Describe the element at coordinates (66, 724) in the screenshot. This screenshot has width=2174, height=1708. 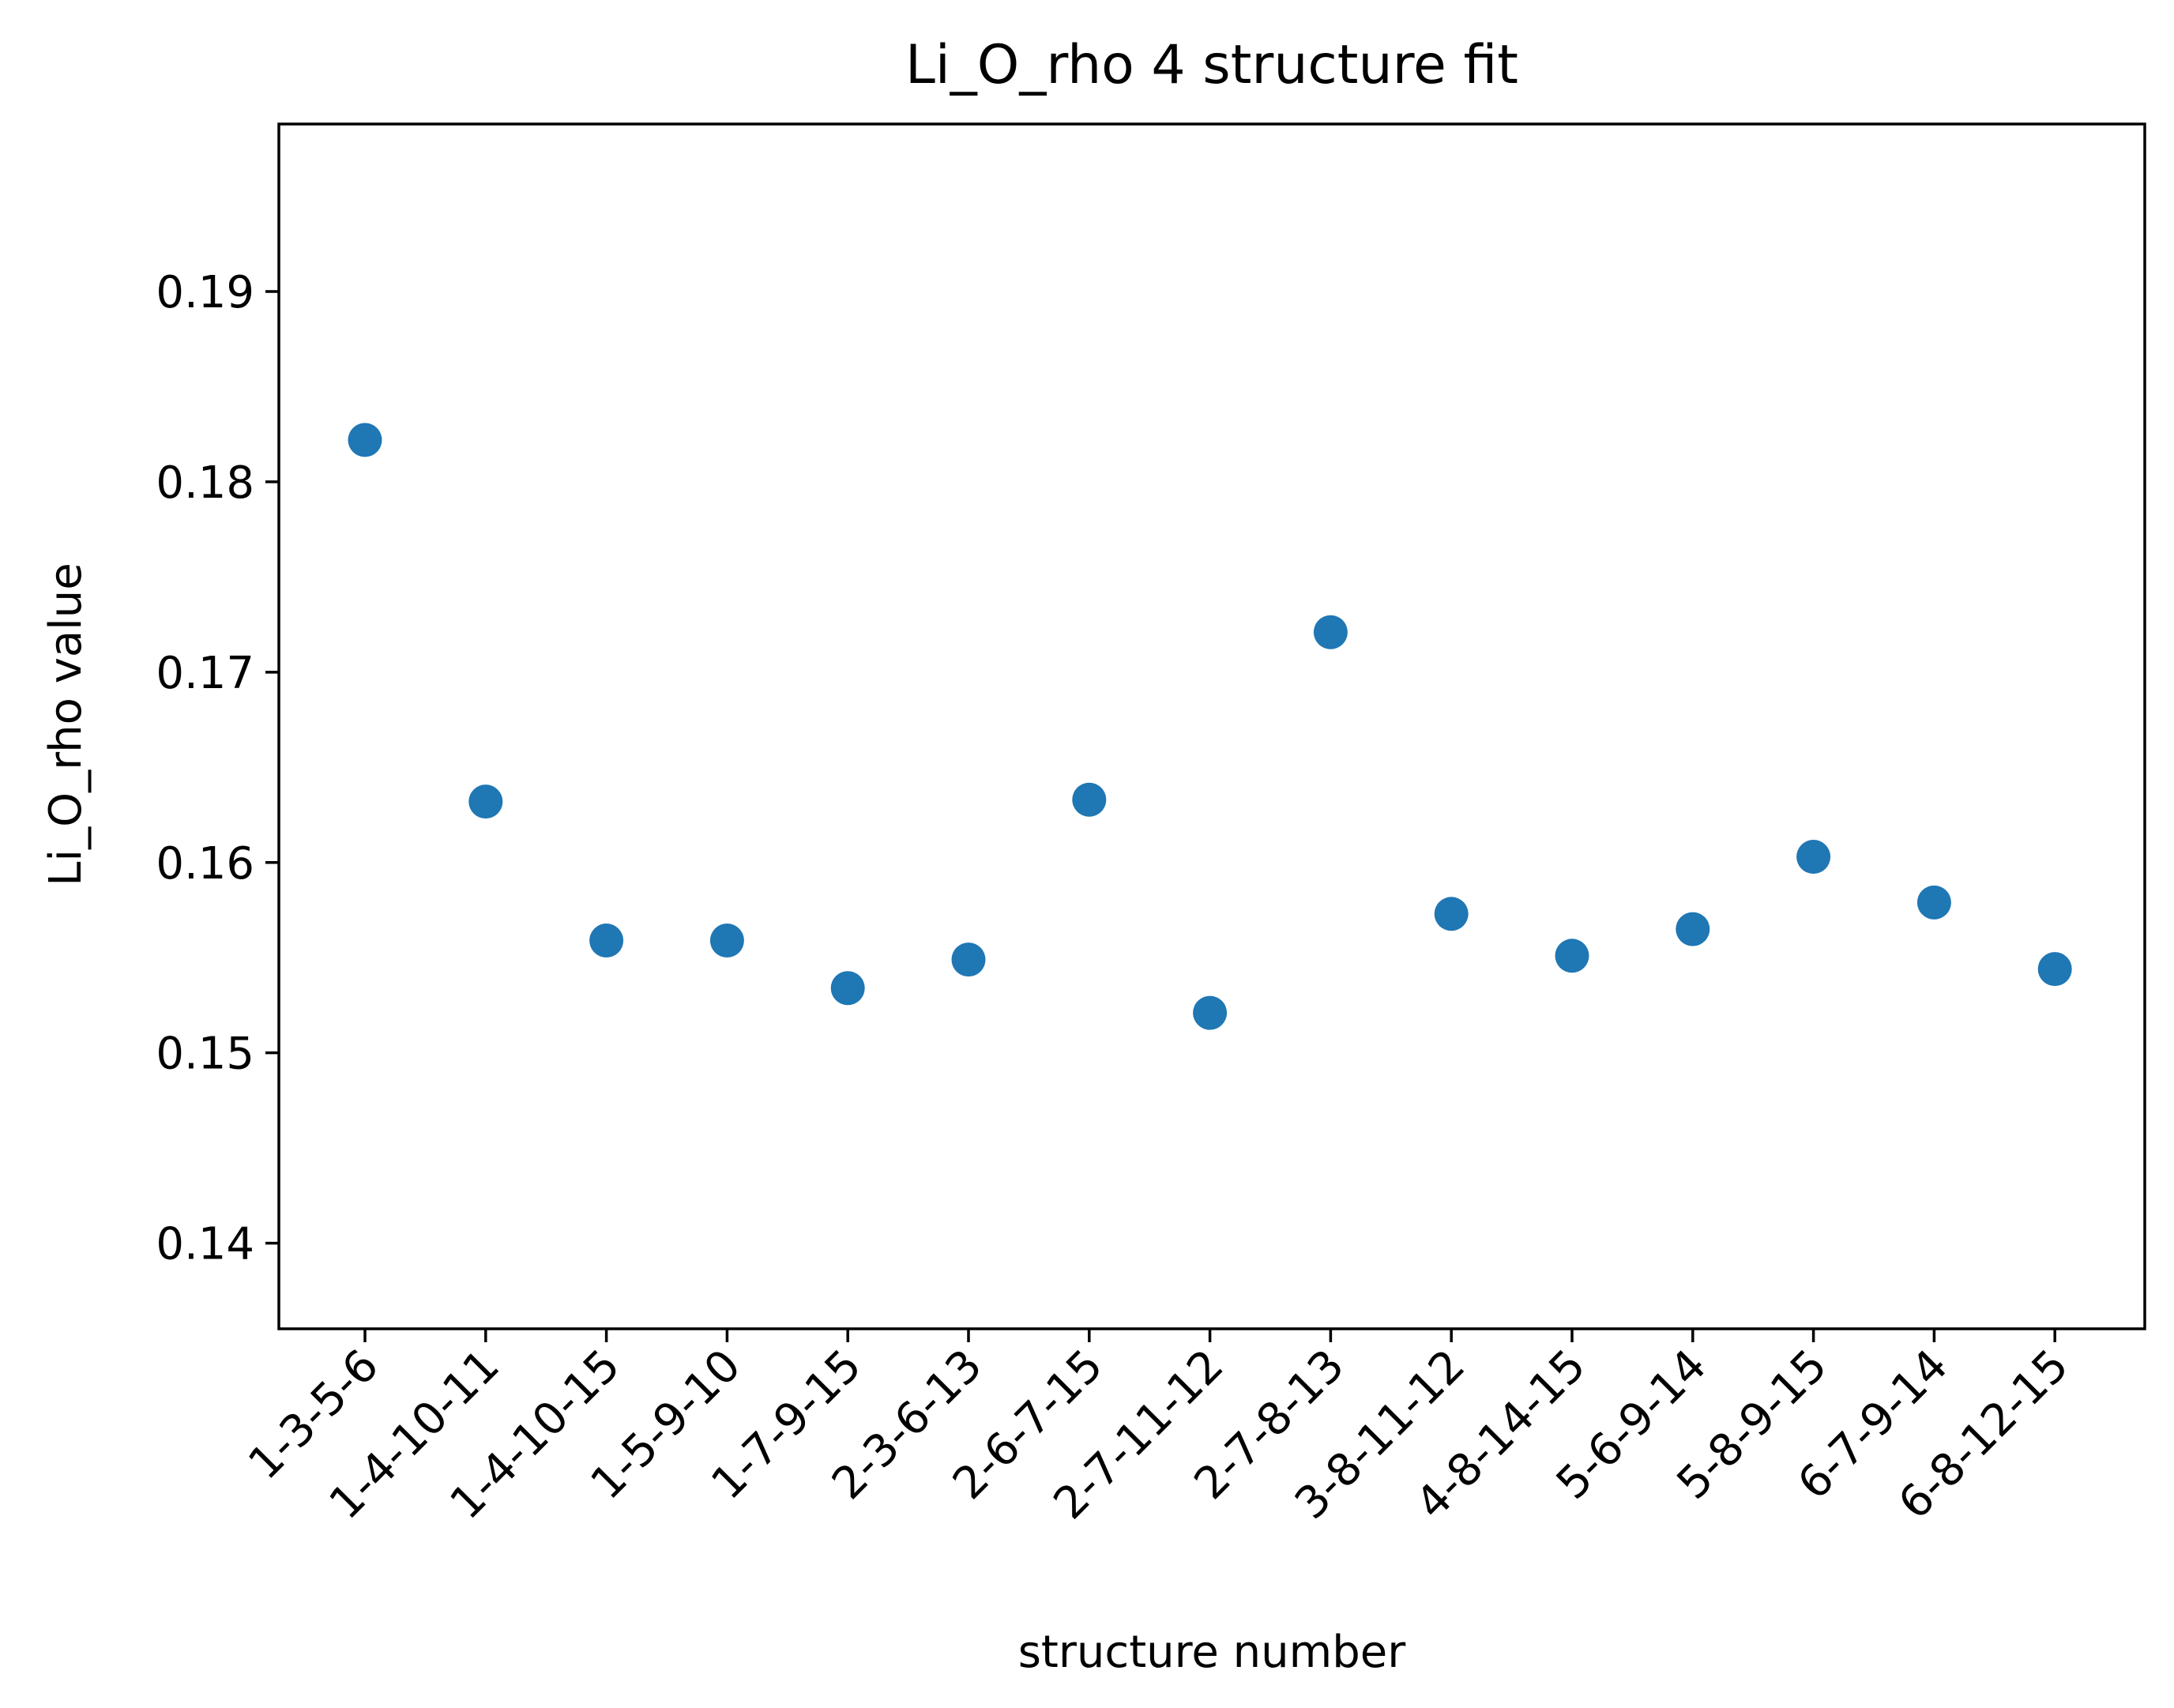
I see `y-axis-label: Li_O_rho value` at that location.